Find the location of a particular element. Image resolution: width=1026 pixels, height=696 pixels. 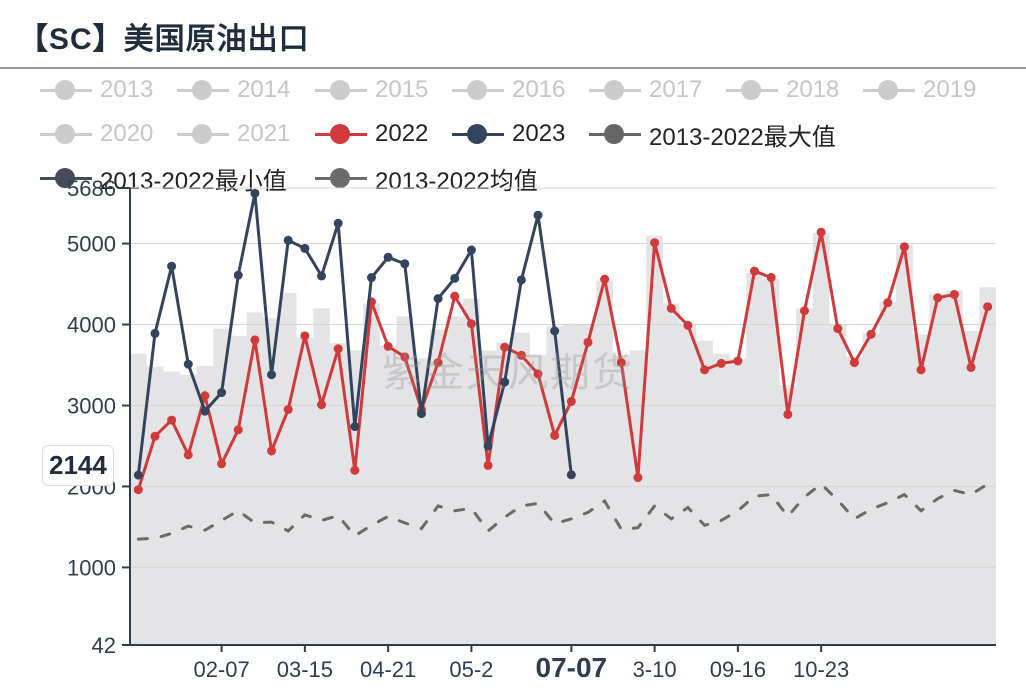

x-tick-label: 03-15 is located at coordinates (305, 669).